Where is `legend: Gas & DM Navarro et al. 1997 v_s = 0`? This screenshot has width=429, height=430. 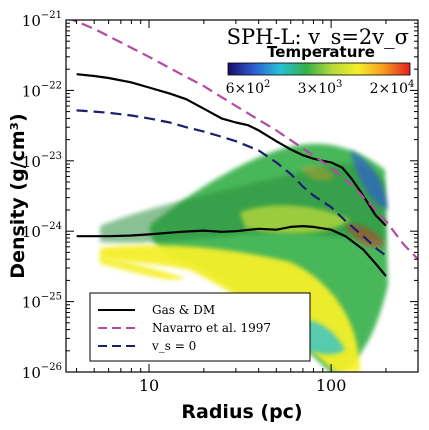 legend: Gas & DM Navarro et al. 1997 v_s = 0 is located at coordinates (200, 327).